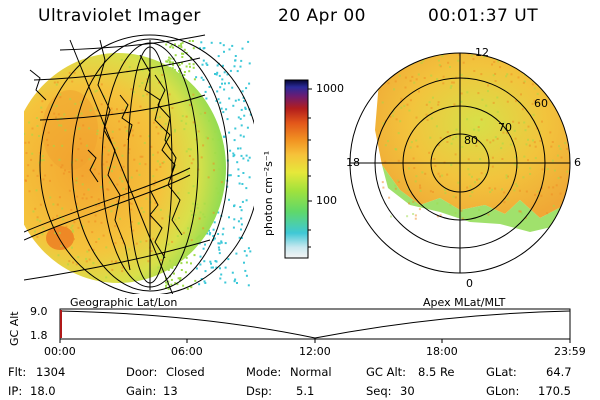  I want to click on altitude-xtick-1800: 18:00, so click(442, 351).